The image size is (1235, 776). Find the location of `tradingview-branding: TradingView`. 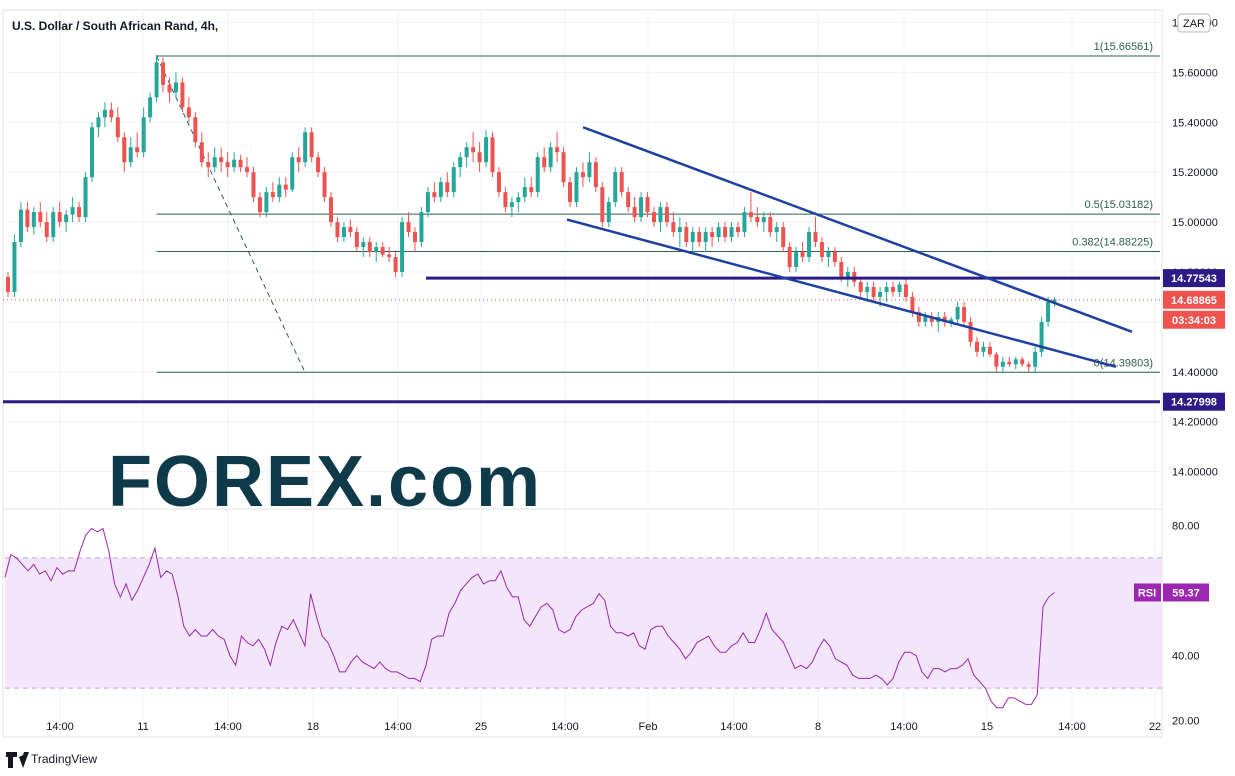

tradingview-branding: TradingView is located at coordinates (51, 760).